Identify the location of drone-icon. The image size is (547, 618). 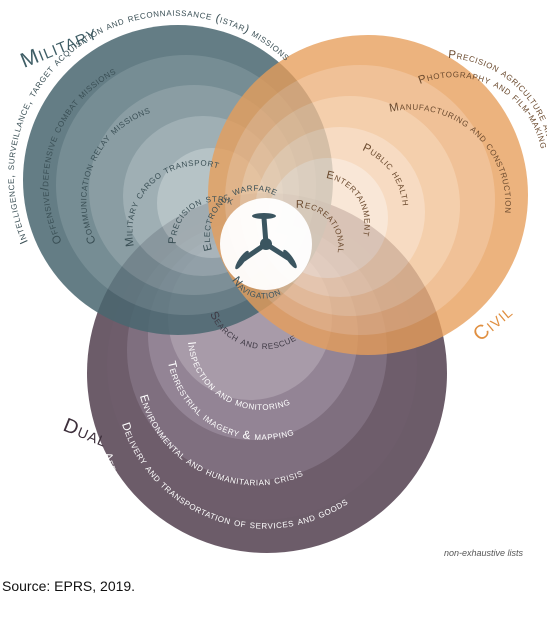
(266, 241).